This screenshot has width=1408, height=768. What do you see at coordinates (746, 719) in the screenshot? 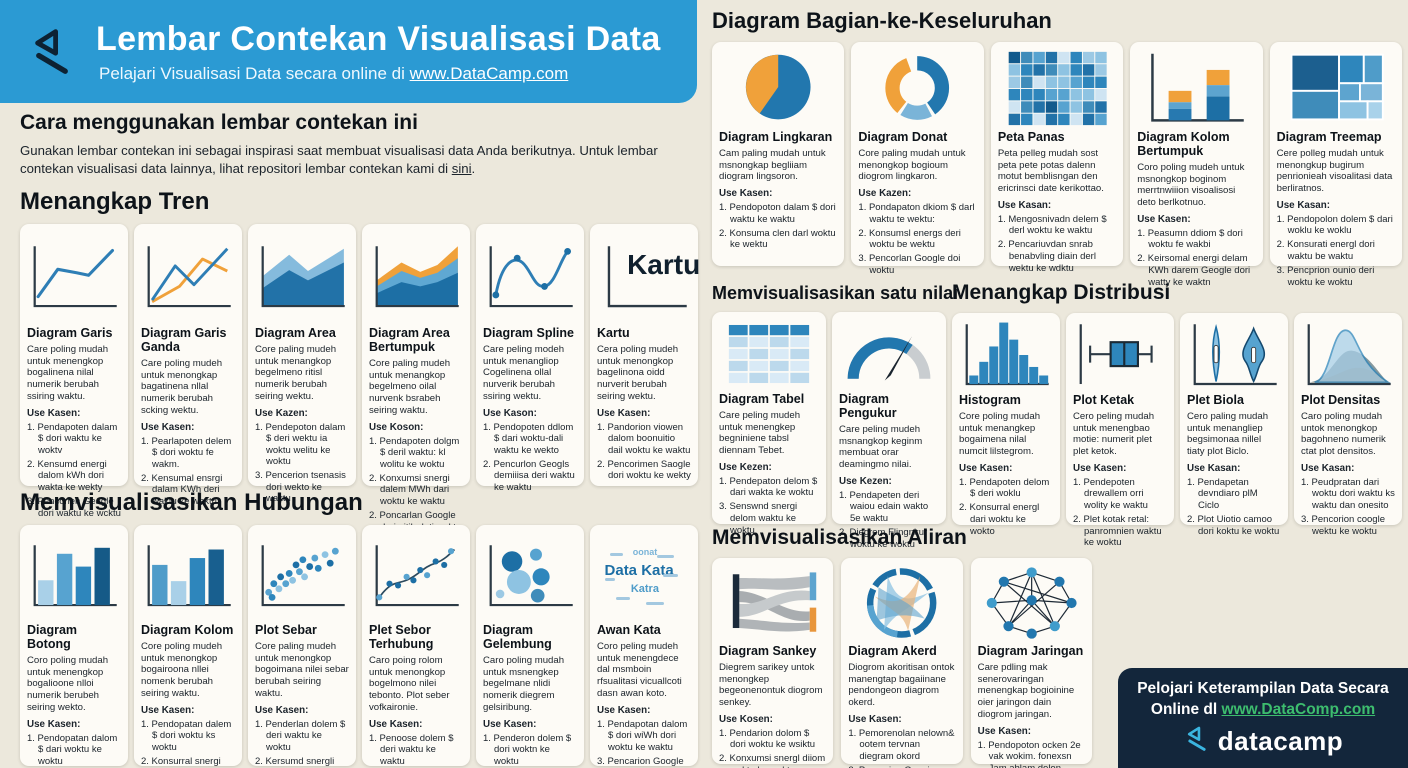
I see `use-cases-label: Use Kosen:` at bounding box center [746, 719].